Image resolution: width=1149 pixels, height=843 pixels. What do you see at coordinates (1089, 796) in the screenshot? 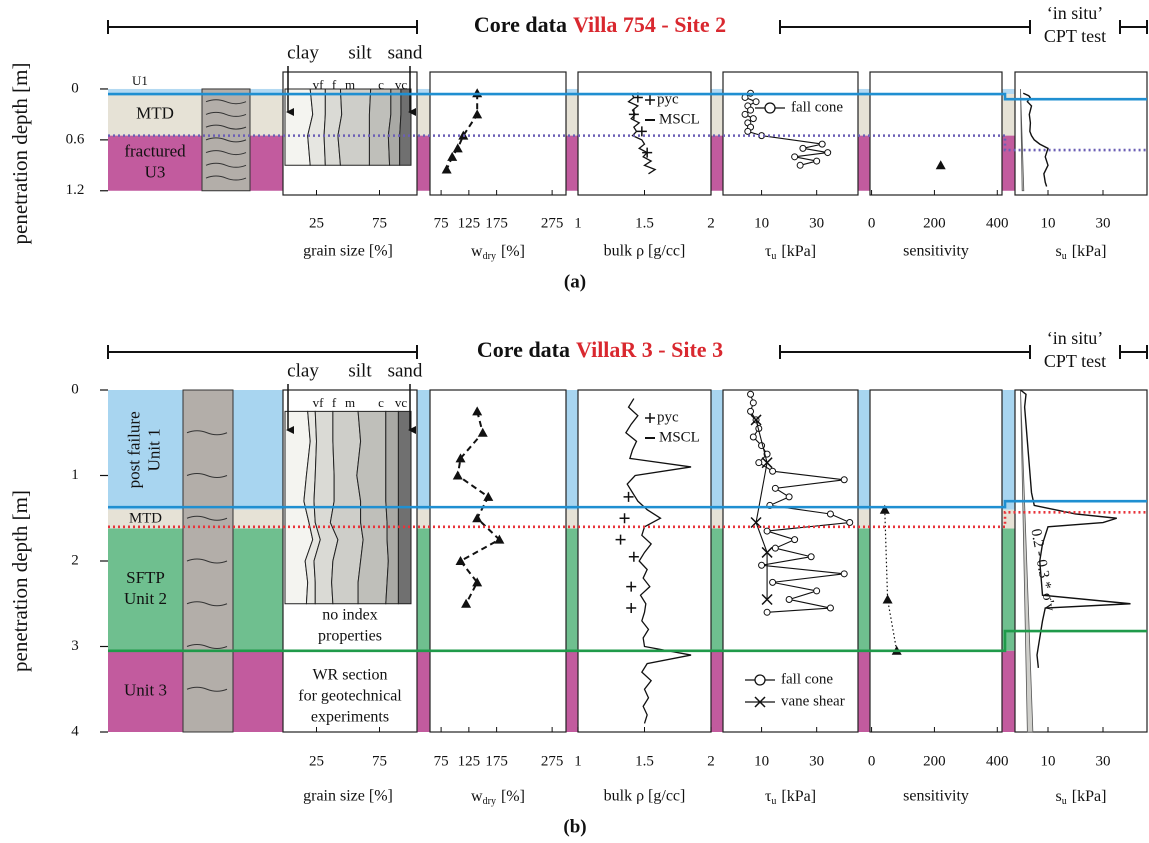
I see `x-axis-label-unit: [kPa]` at bounding box center [1089, 796].